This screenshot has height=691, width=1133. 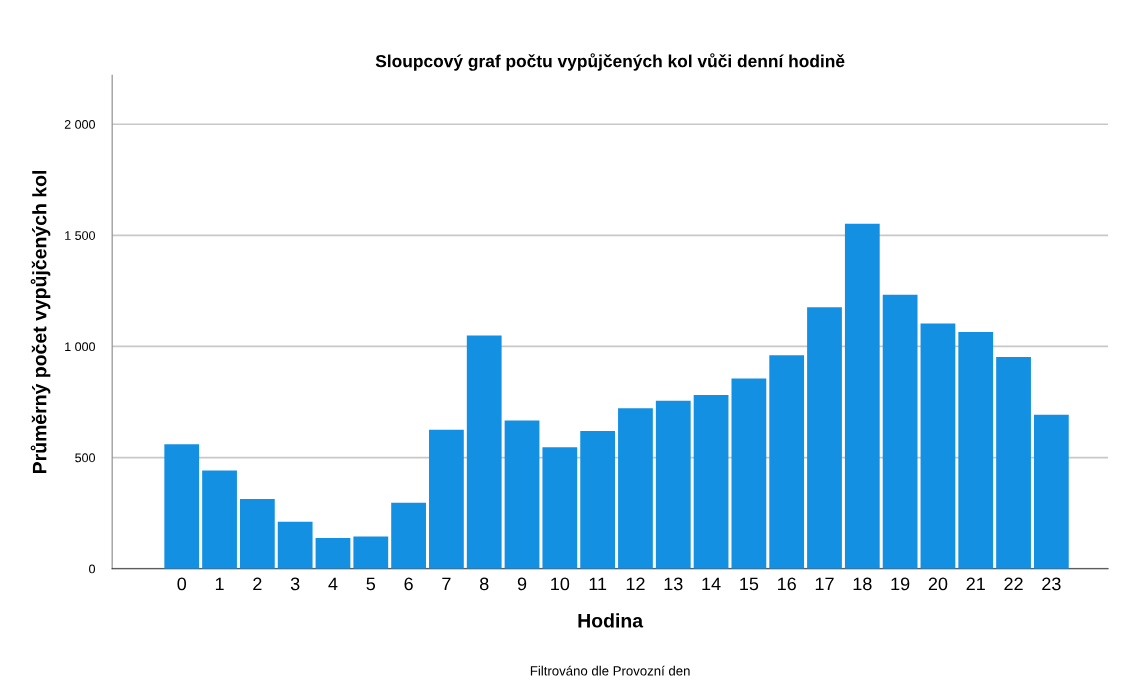 I want to click on x-tick-label: 6, so click(x=408, y=584).